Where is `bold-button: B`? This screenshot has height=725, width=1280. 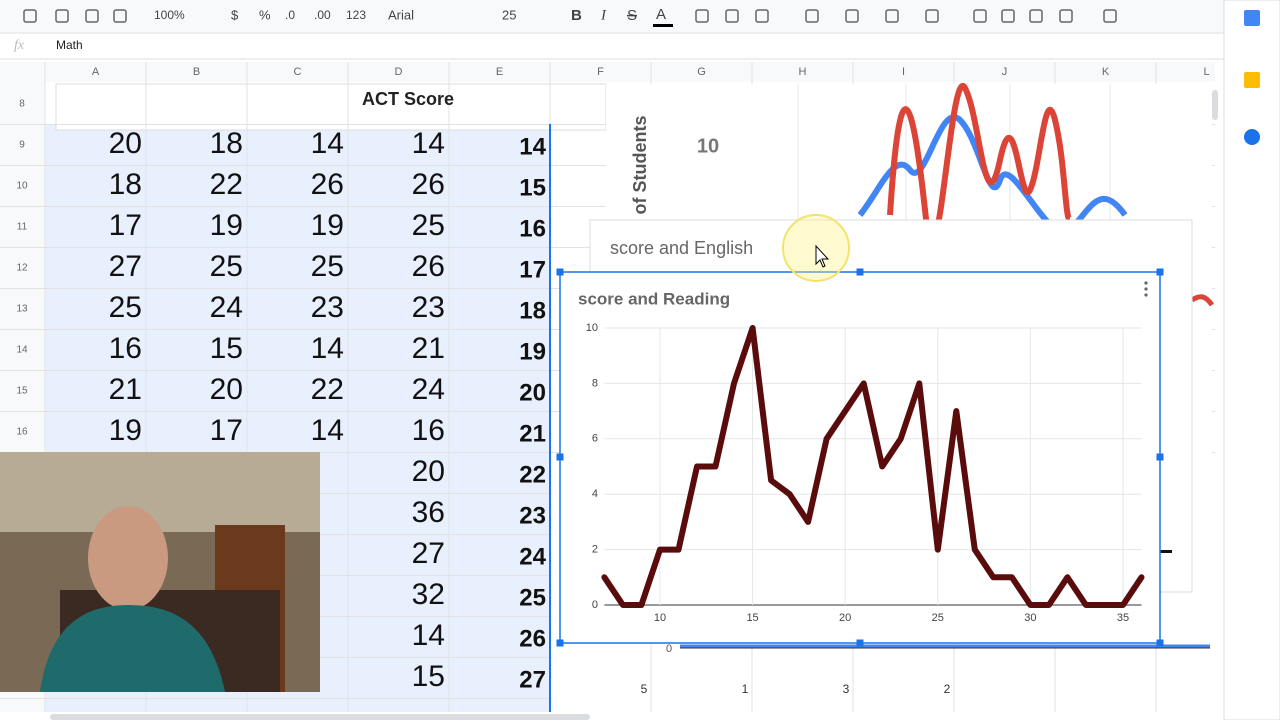
bold-button: B is located at coordinates (576, 15).